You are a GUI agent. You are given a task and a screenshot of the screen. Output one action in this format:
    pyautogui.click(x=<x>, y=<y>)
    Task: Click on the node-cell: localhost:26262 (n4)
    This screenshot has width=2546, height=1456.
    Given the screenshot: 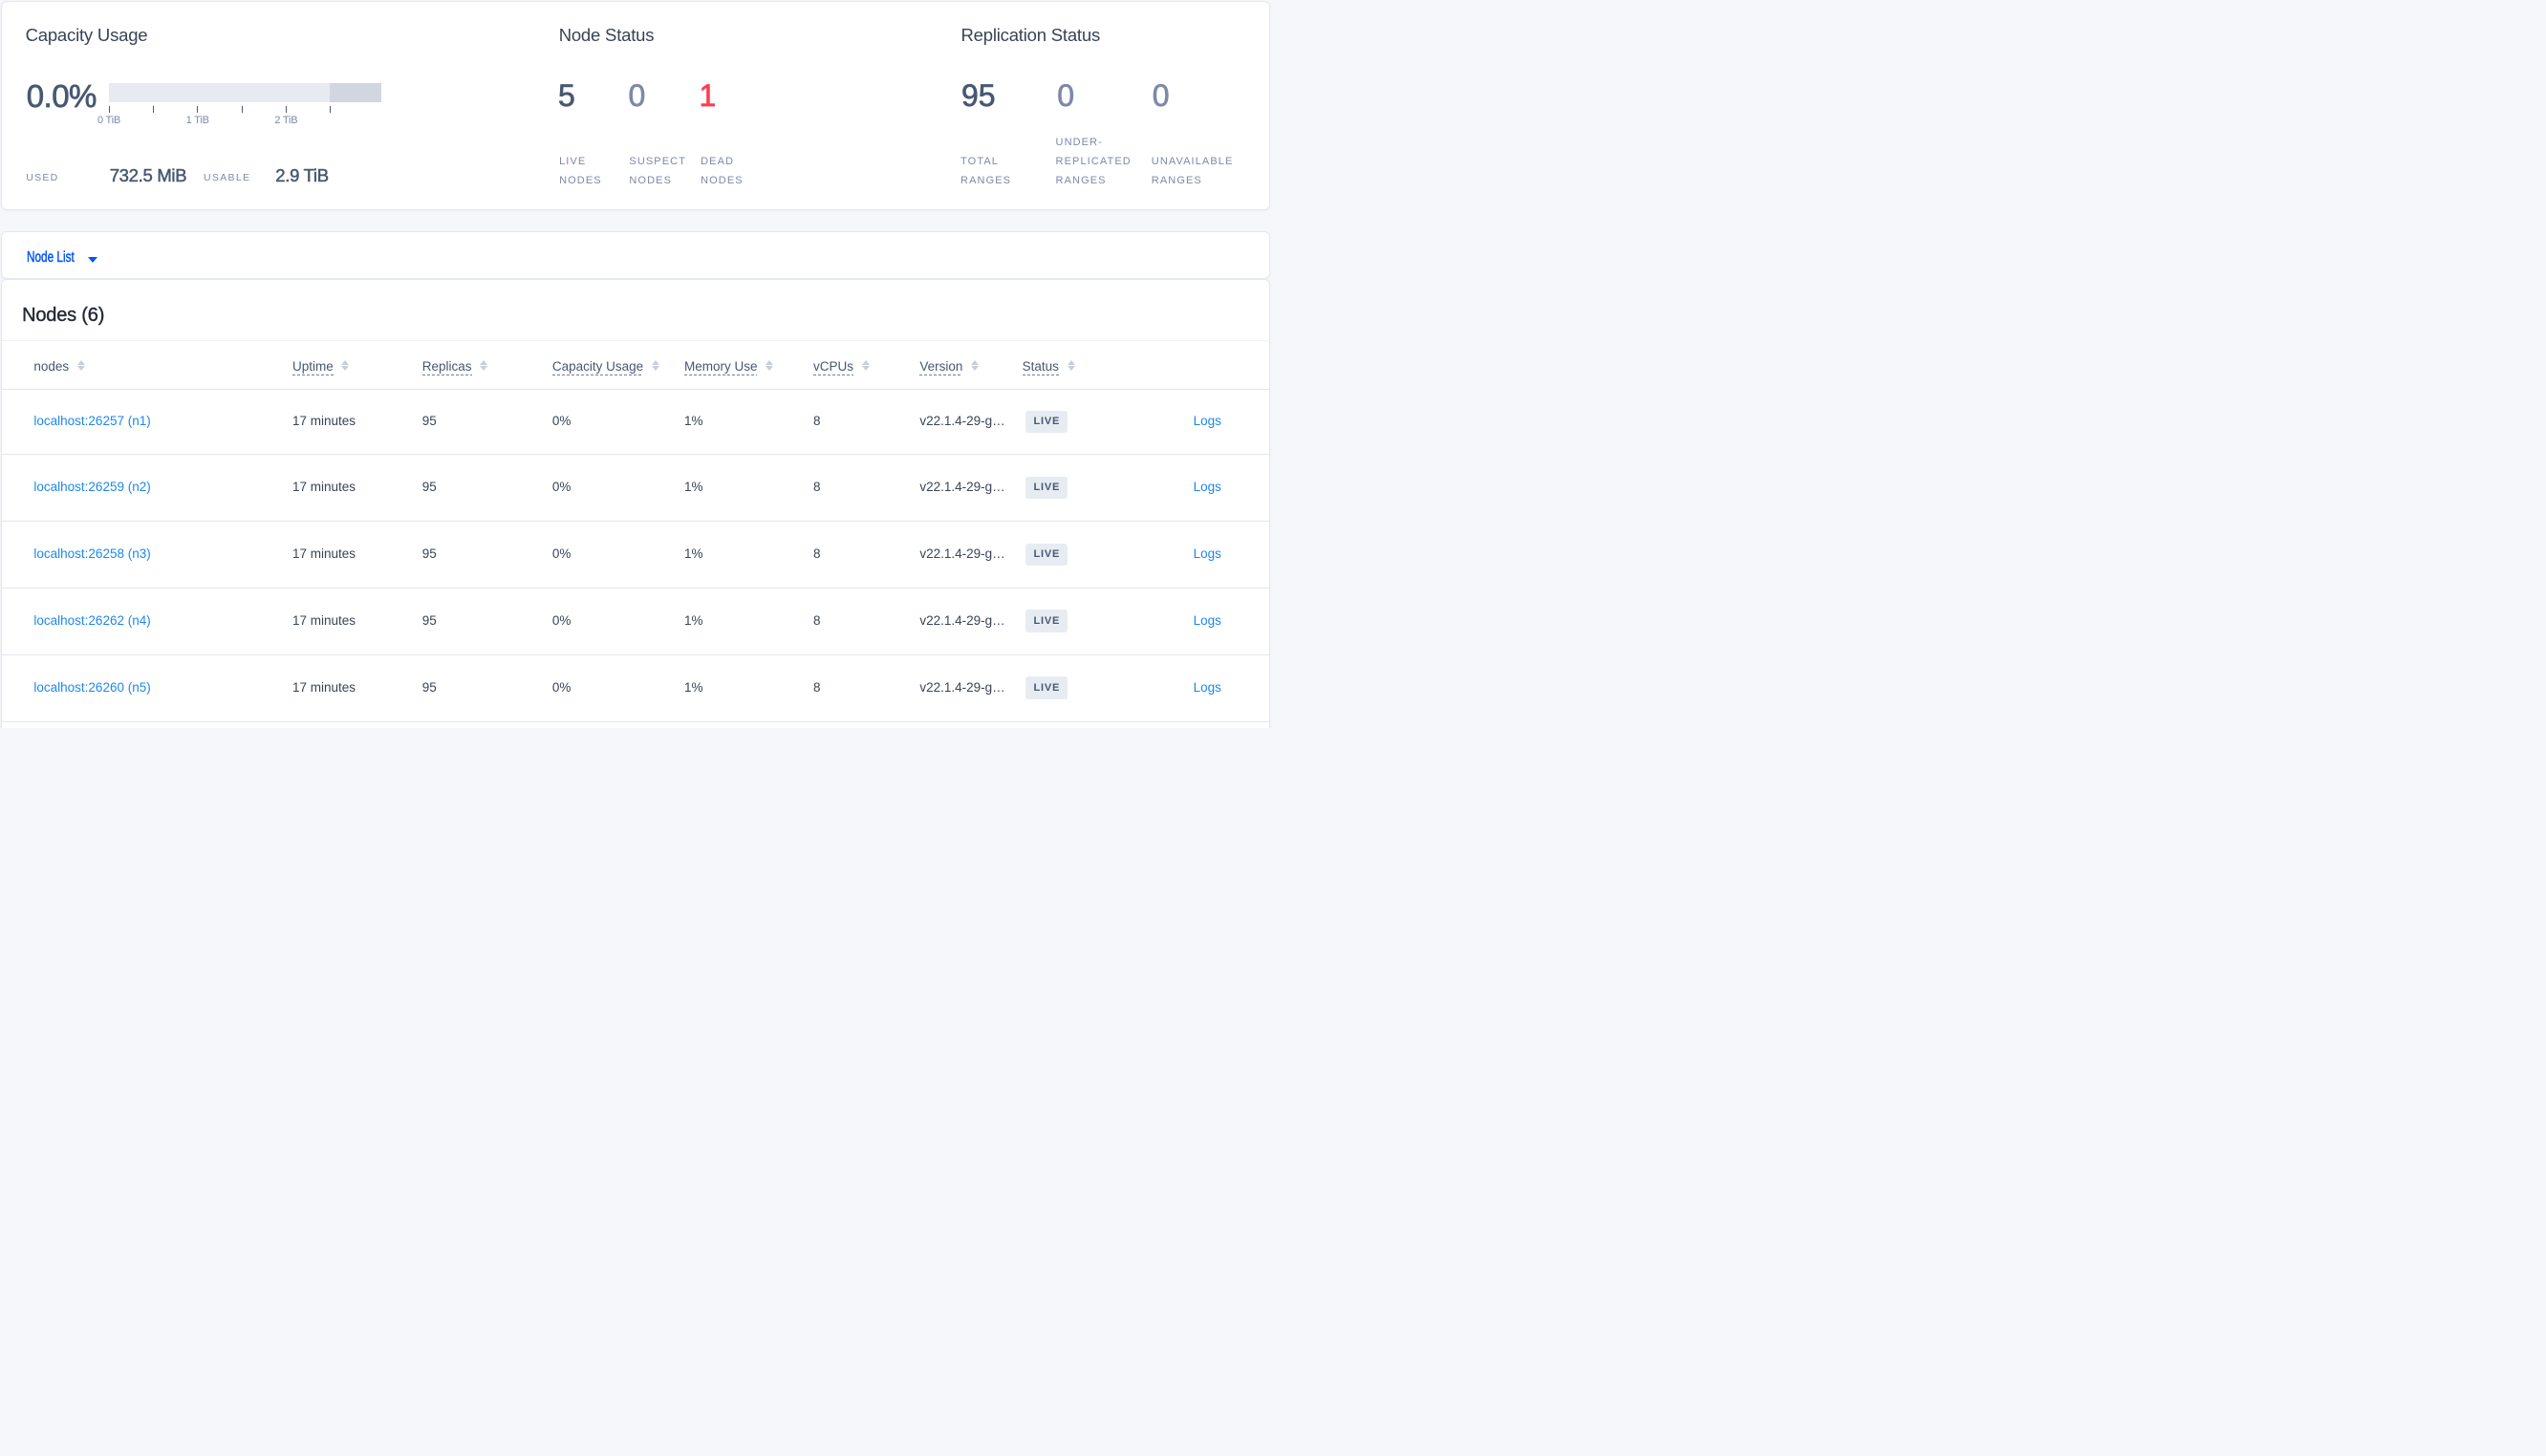 What is the action you would take?
    pyautogui.click(x=162, y=621)
    